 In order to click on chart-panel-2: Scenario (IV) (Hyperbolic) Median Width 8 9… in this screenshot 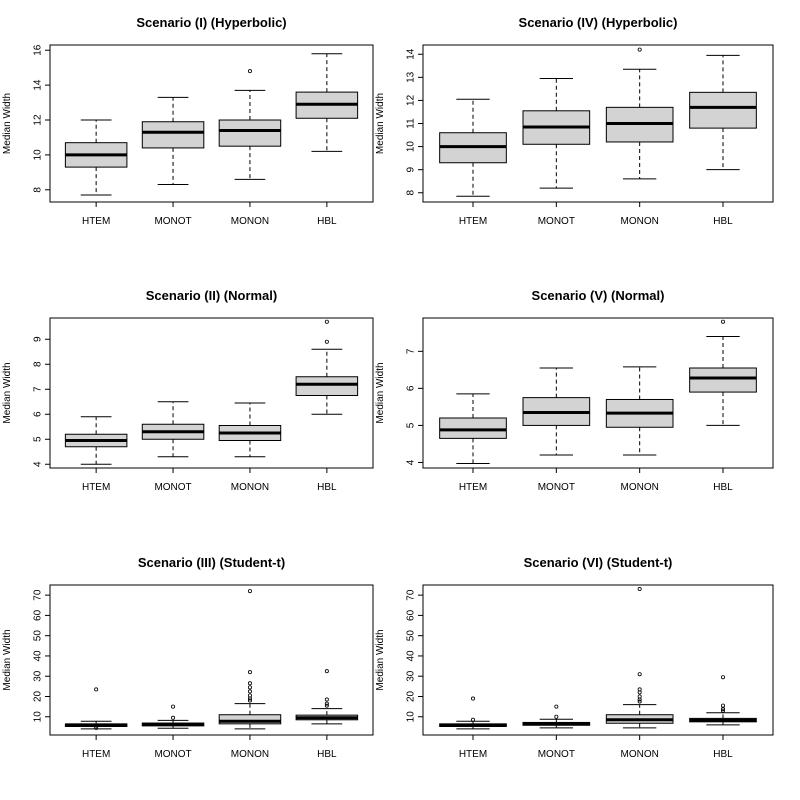, I will do `click(574, 121)`.